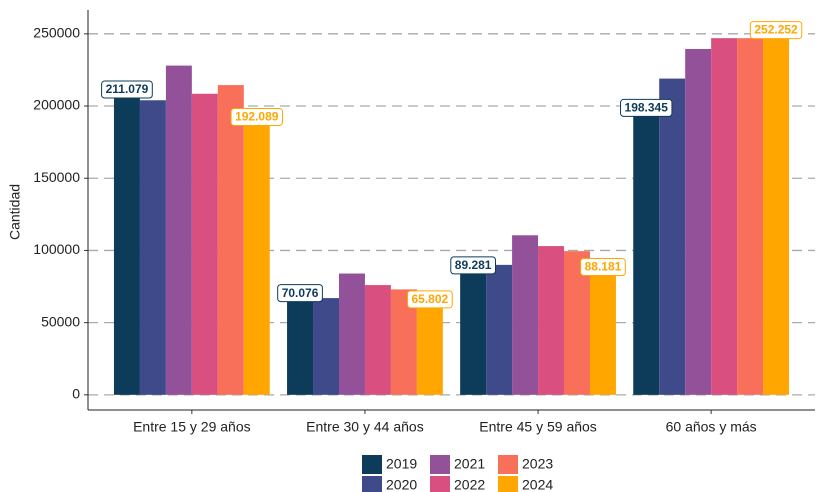 The width and height of the screenshot is (819, 492). Describe the element at coordinates (192, 427) in the screenshot. I see `x-tick-label: Entre 15 y 29 años` at that location.